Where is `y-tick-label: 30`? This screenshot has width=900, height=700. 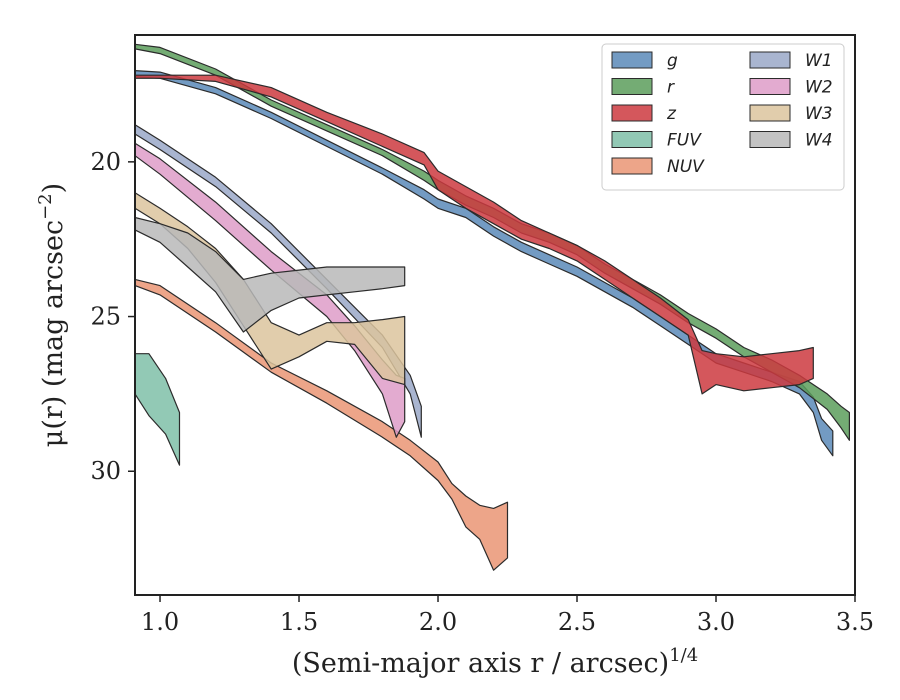
y-tick-label: 30 is located at coordinates (105, 471).